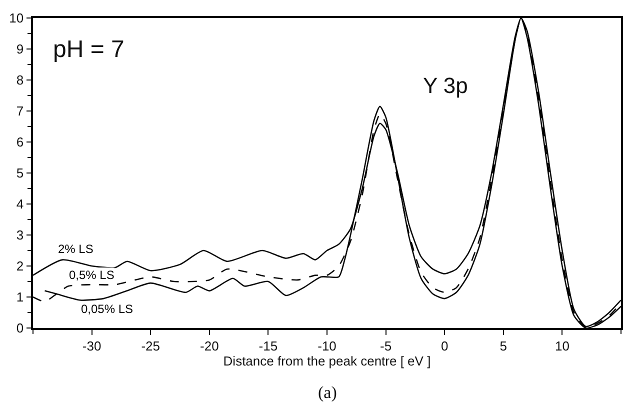 Image resolution: width=629 pixels, height=408 pixels. Describe the element at coordinates (20, 266) in the screenshot. I see `y-tick-label: 2` at that location.